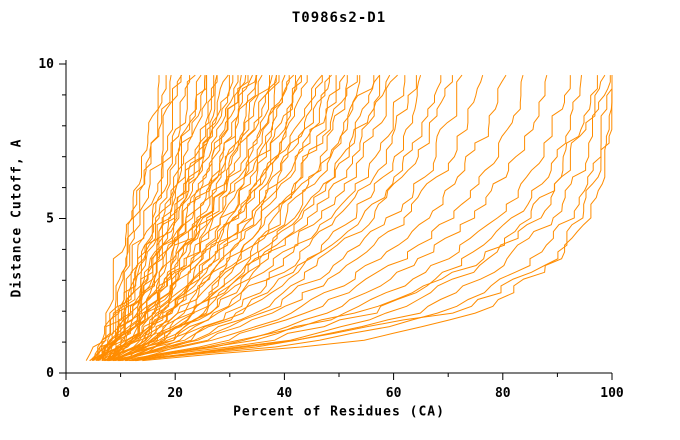 This screenshot has height=440, width=680. What do you see at coordinates (46, 64) in the screenshot?
I see `y-tick-label: 10` at bounding box center [46, 64].